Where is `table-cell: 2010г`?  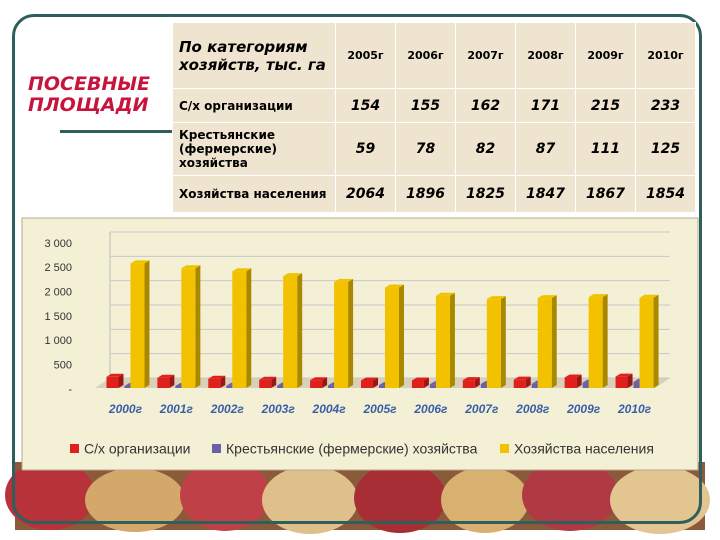
table-cell: 2010г is located at coordinates (665, 55).